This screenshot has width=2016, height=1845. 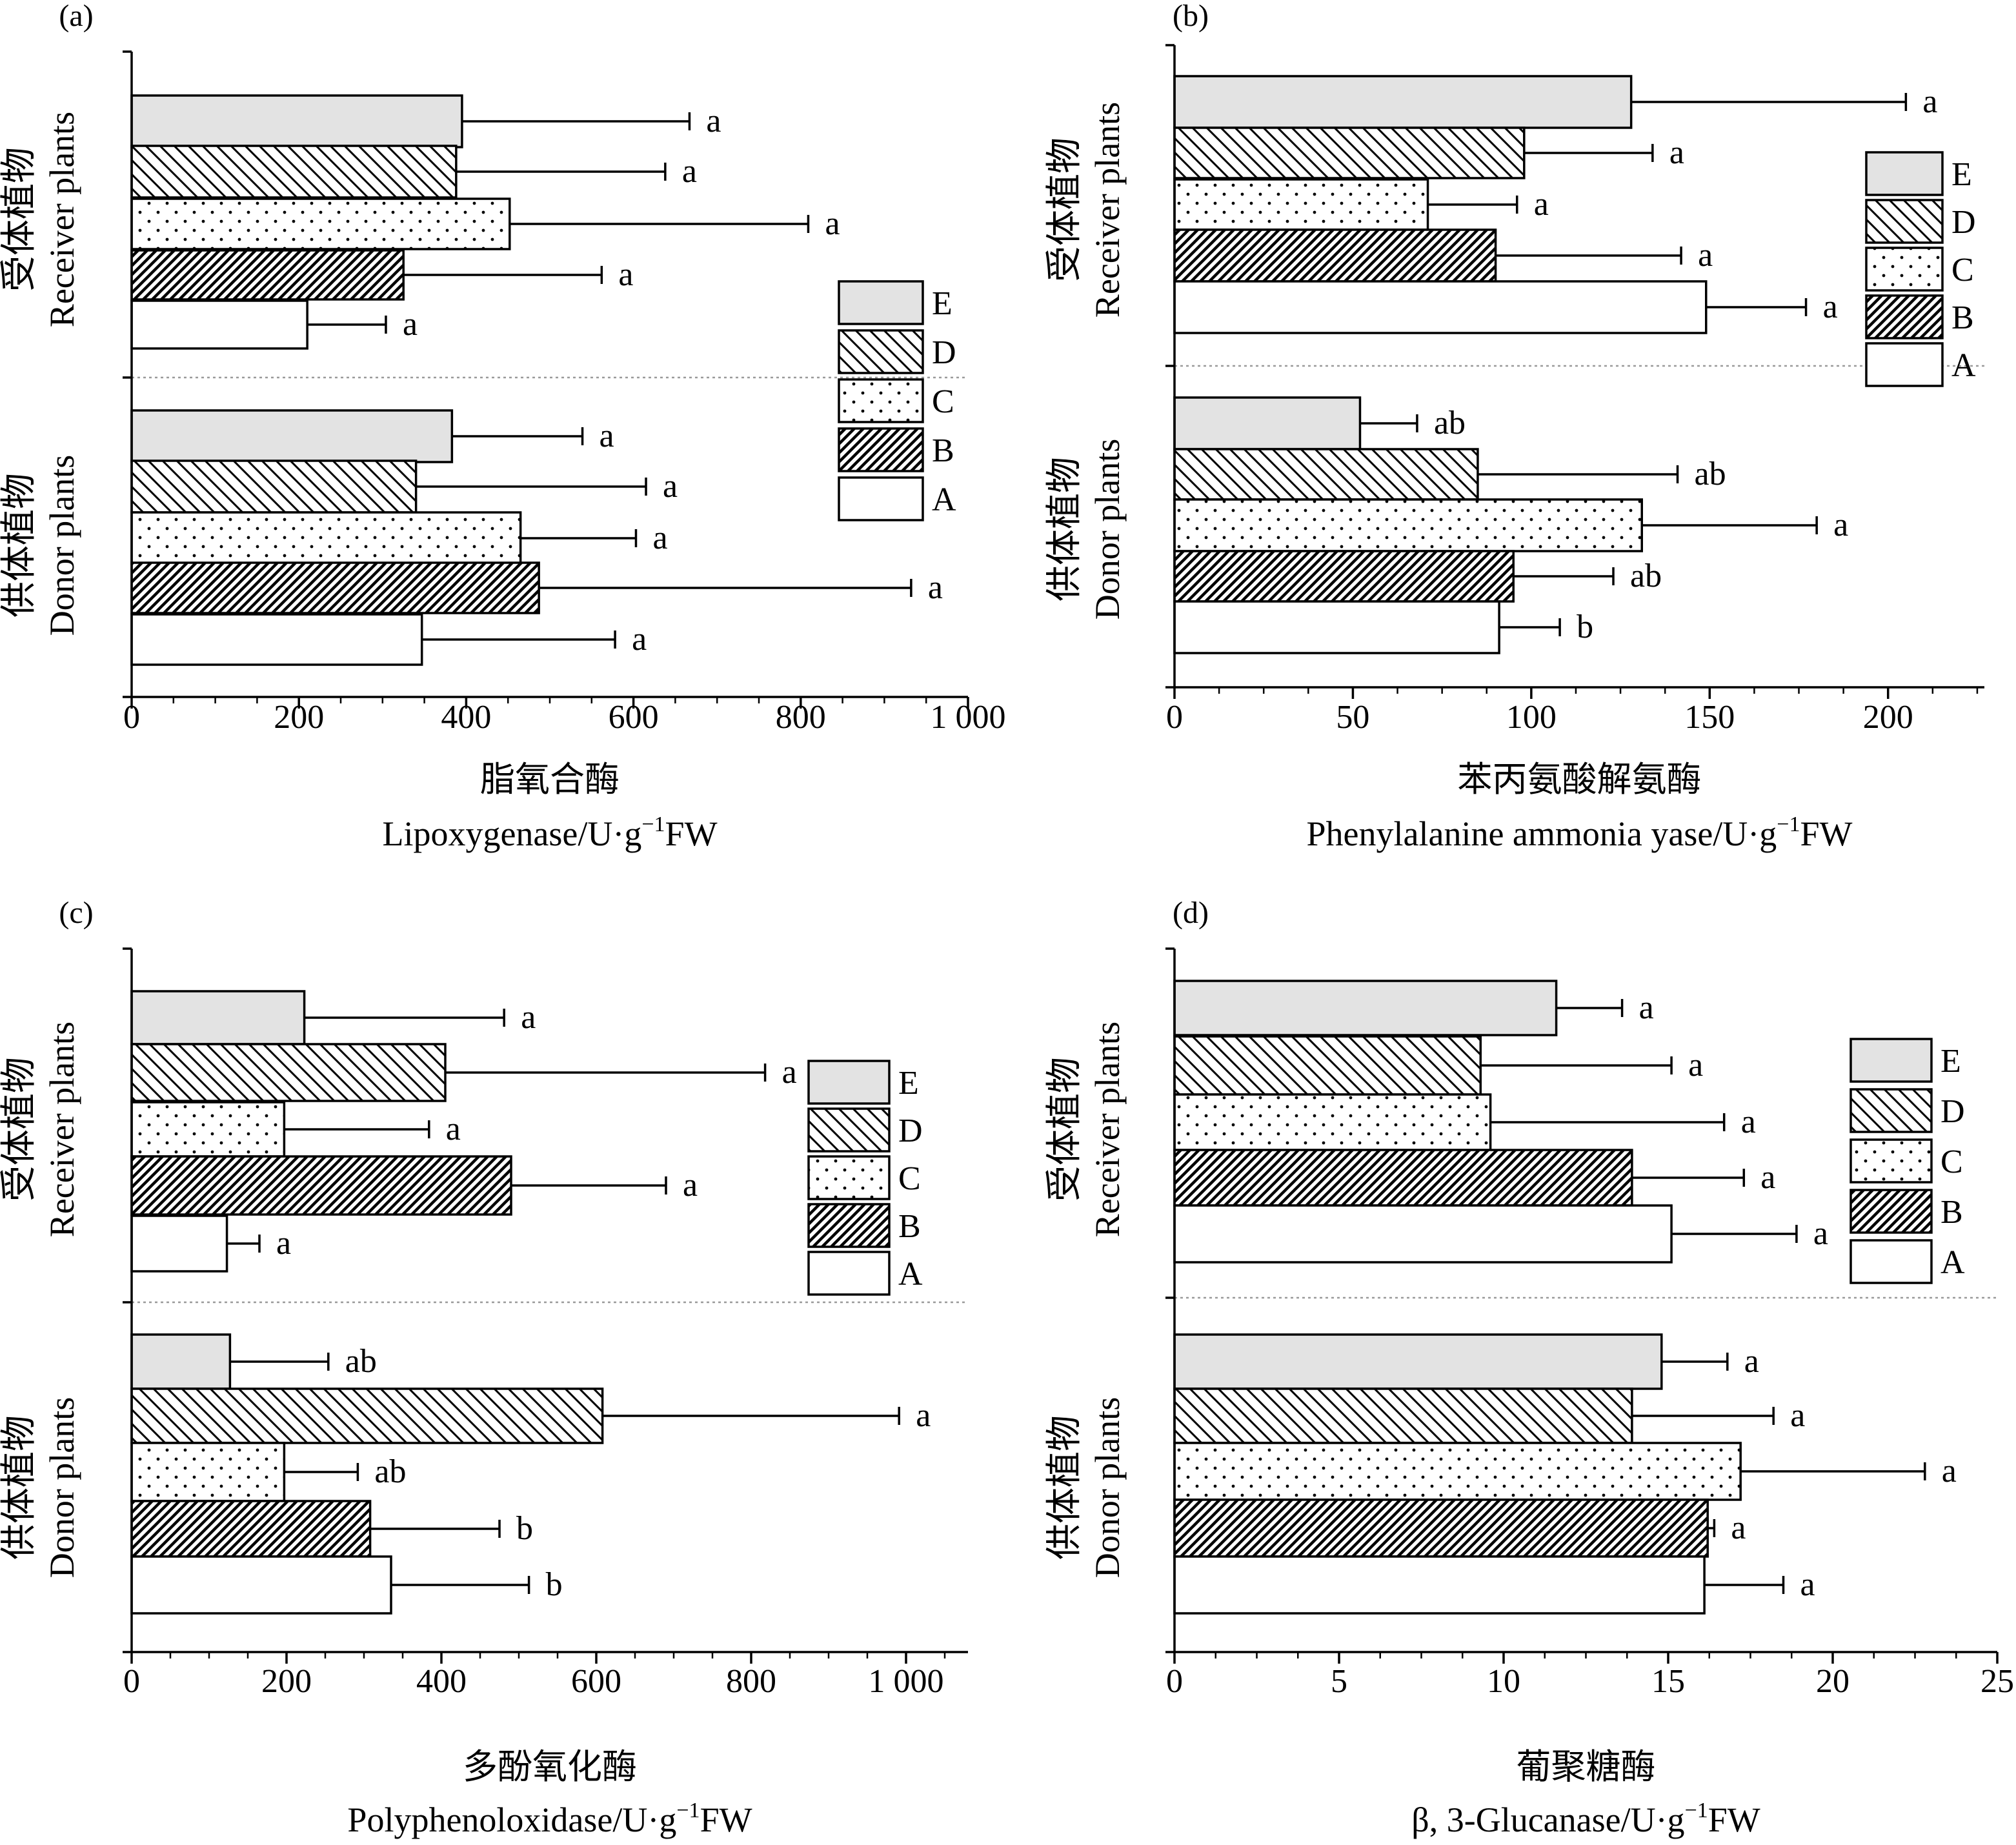 What do you see at coordinates (1951, 1162) in the screenshot?
I see `legend-label-C: C` at bounding box center [1951, 1162].